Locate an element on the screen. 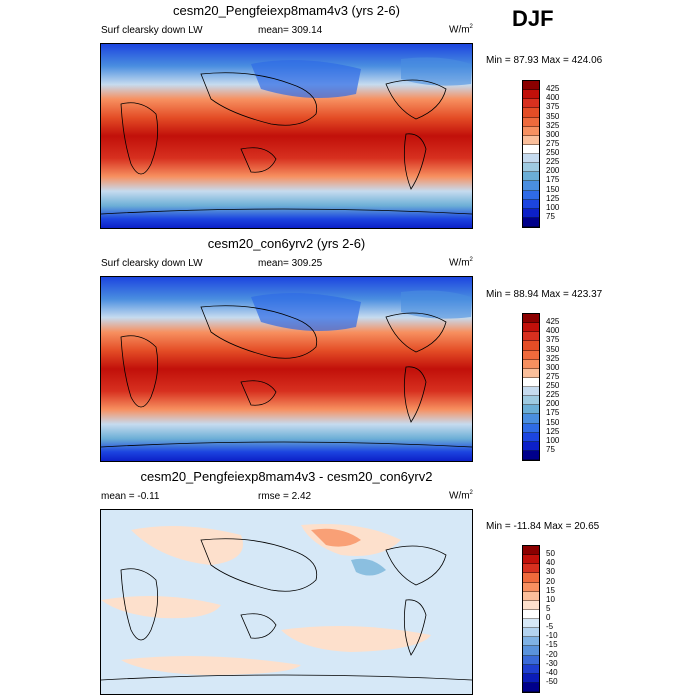  panel-2-minmax: Min = 88.94 Max = 423.37 is located at coordinates (544, 294).